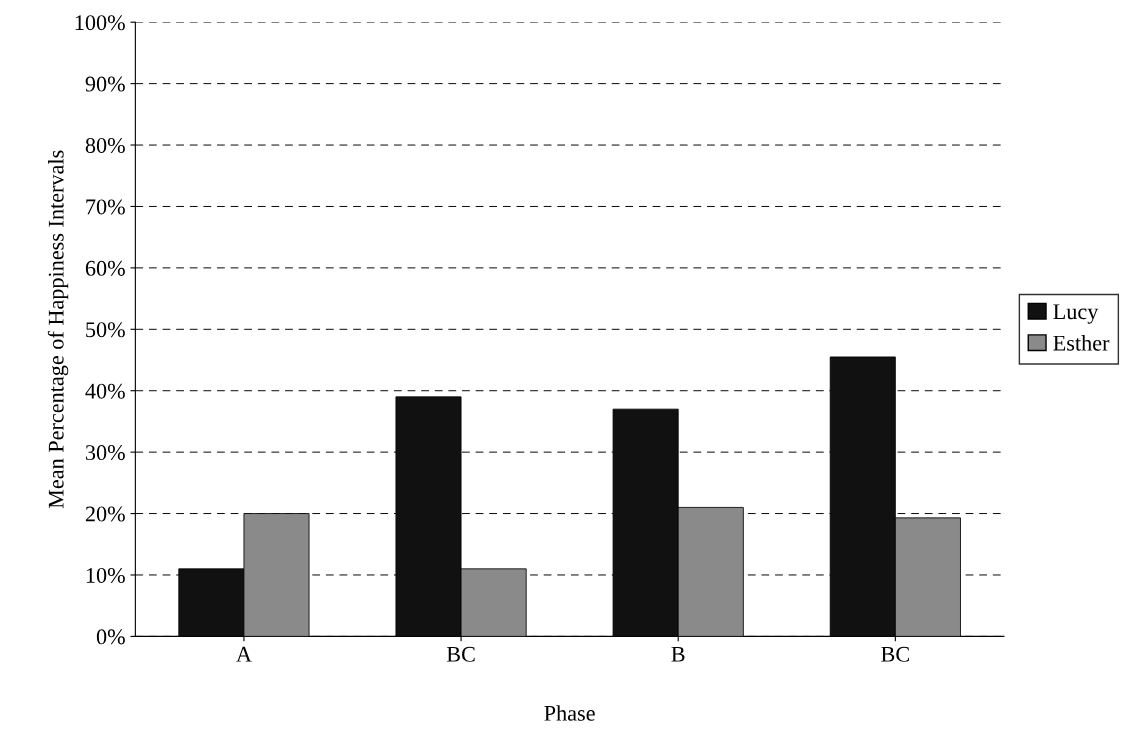 This screenshot has height=740, width=1128. Describe the element at coordinates (105, 391) in the screenshot. I see `y-tick-label: 40%` at that location.